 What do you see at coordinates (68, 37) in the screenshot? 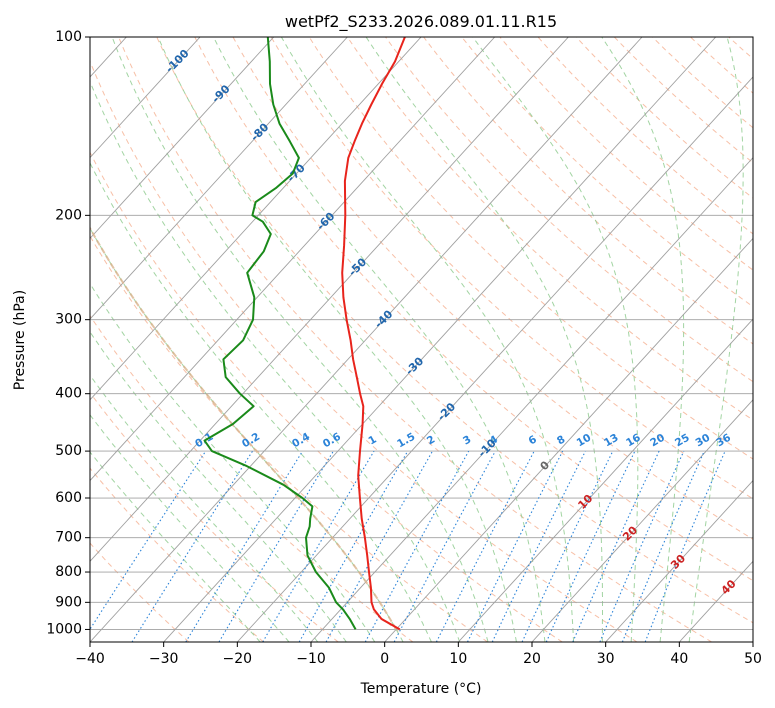
I see `y-tick-label: 100` at bounding box center [68, 37].